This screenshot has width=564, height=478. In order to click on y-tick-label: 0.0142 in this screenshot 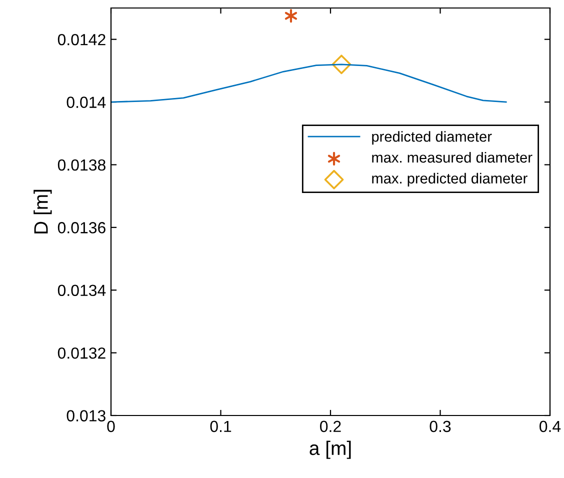, I will do `click(82, 40)`.